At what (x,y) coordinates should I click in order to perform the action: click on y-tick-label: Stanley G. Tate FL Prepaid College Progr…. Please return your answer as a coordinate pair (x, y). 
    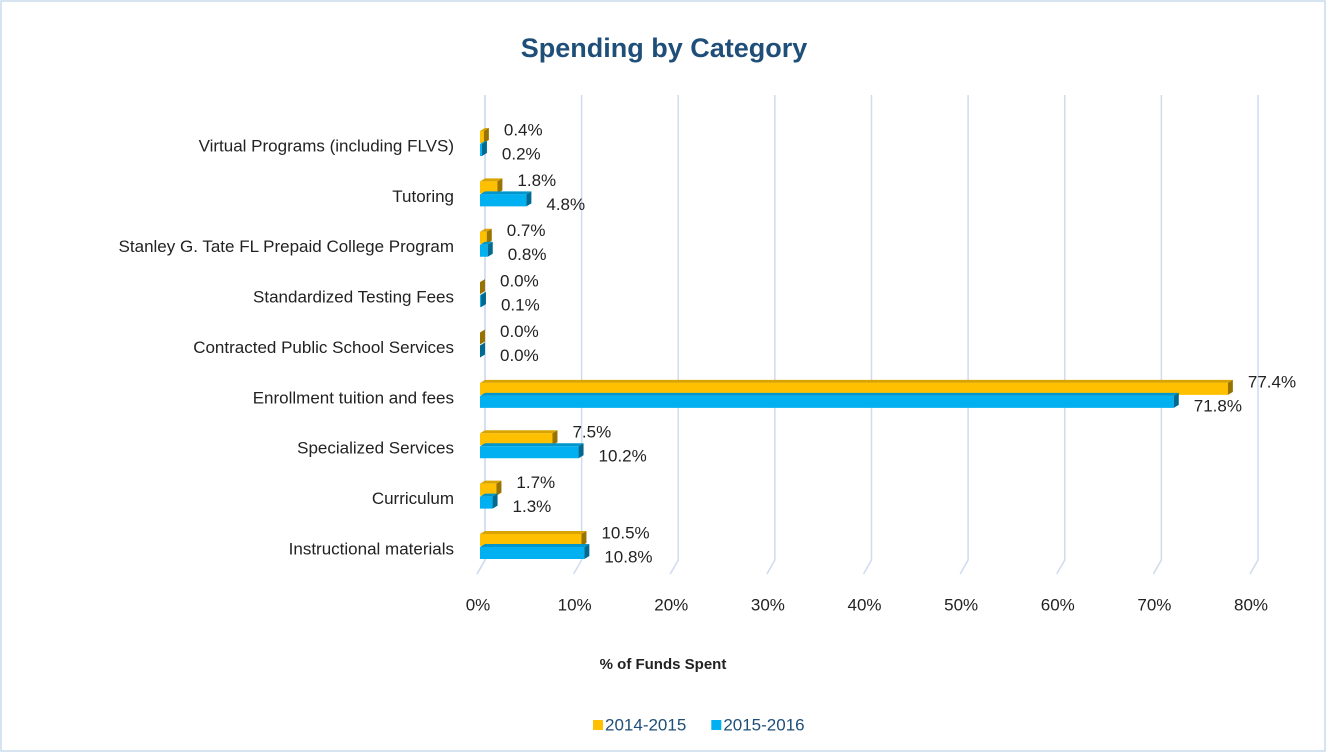
    Looking at the image, I should click on (286, 246).